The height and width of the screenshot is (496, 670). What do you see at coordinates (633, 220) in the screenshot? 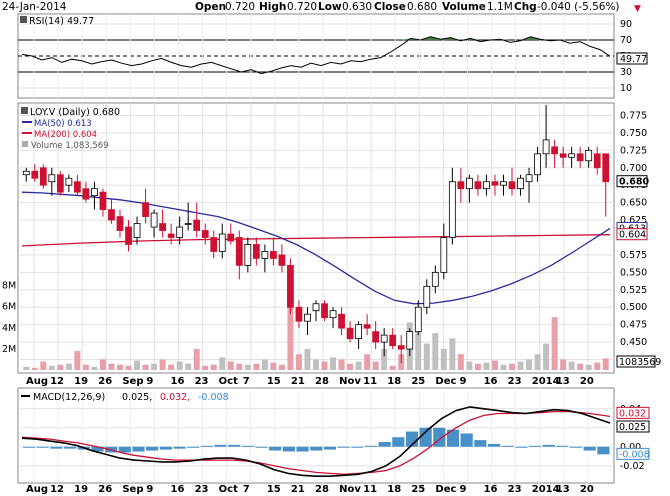
I see `price-tick-label: 0.625` at bounding box center [633, 220].